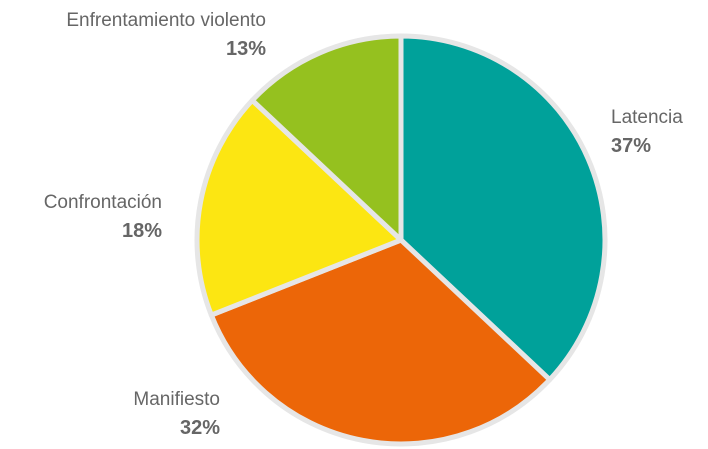  I want to click on slice-percent-enfrentamiento-violento: 13%, so click(246, 49).